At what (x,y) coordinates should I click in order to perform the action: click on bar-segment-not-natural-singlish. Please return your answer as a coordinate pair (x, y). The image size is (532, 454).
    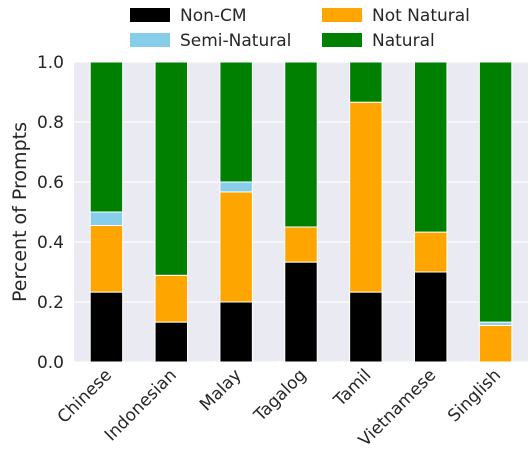
    Looking at the image, I should click on (495, 343).